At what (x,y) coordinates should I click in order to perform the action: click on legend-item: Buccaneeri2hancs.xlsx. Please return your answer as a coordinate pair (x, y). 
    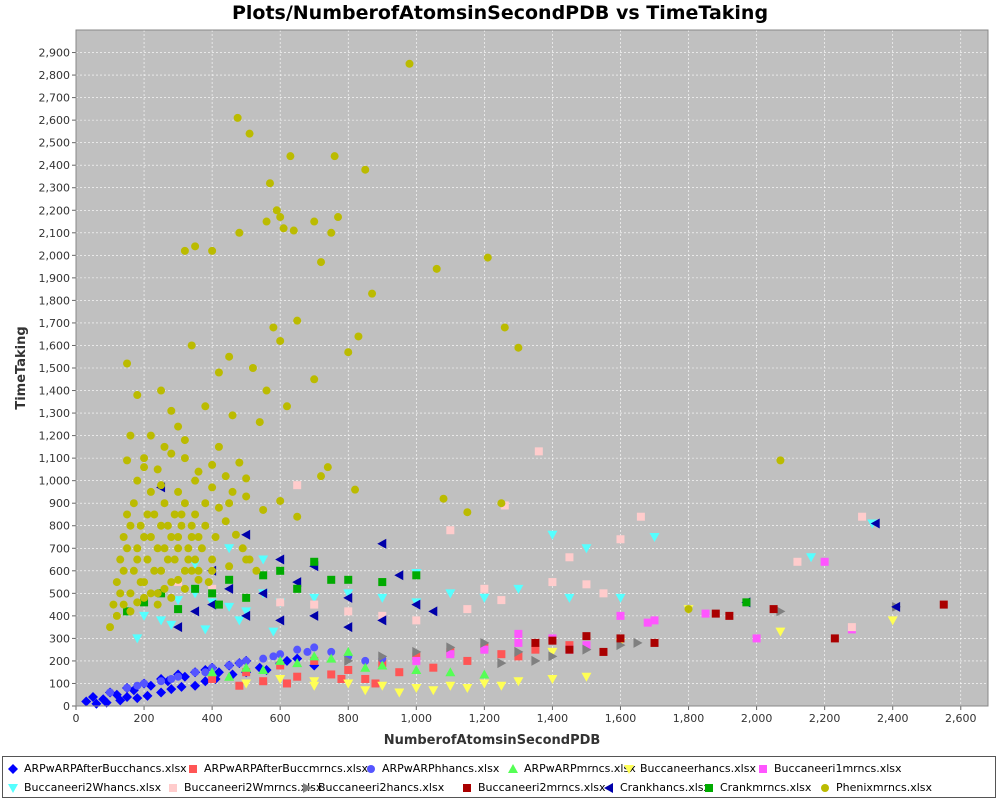
    Looking at the image, I should click on (372, 787).